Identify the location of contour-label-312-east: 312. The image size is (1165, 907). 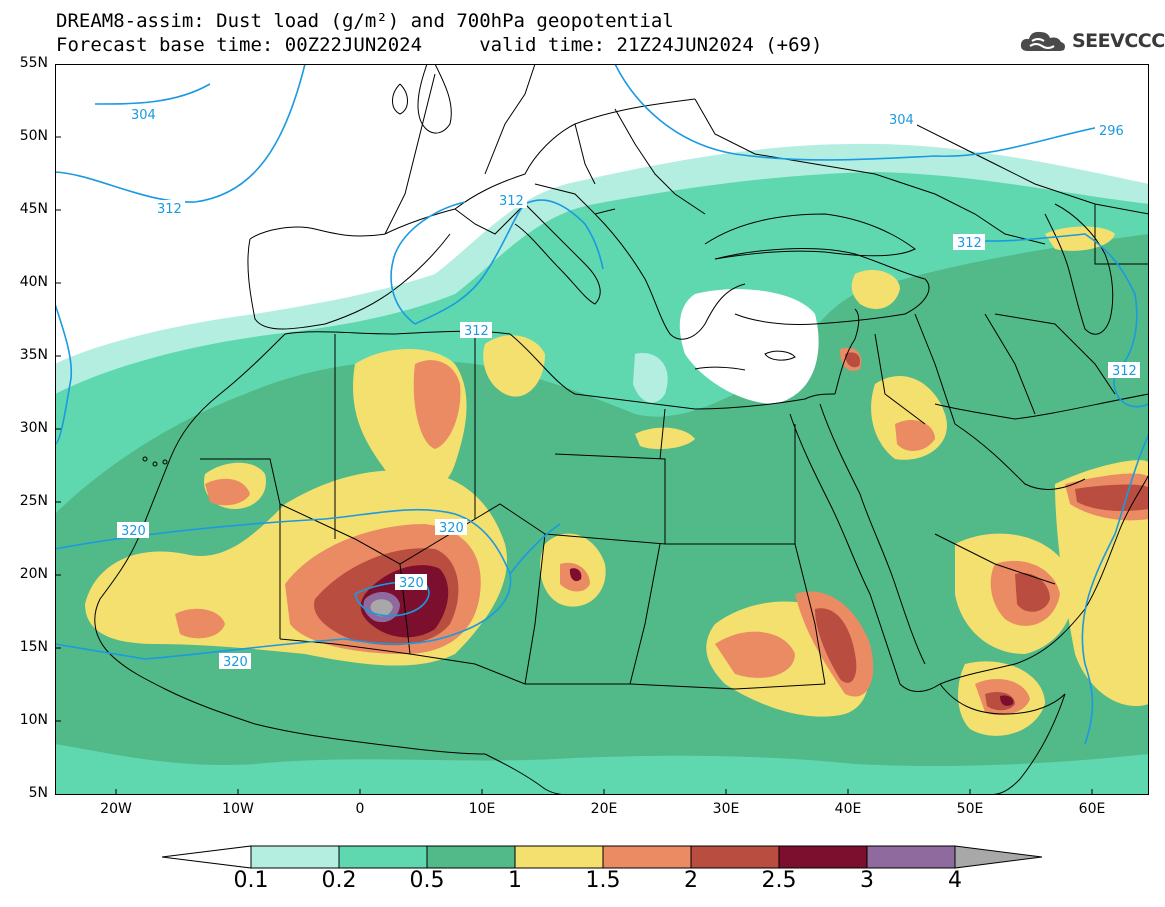
(1124, 370).